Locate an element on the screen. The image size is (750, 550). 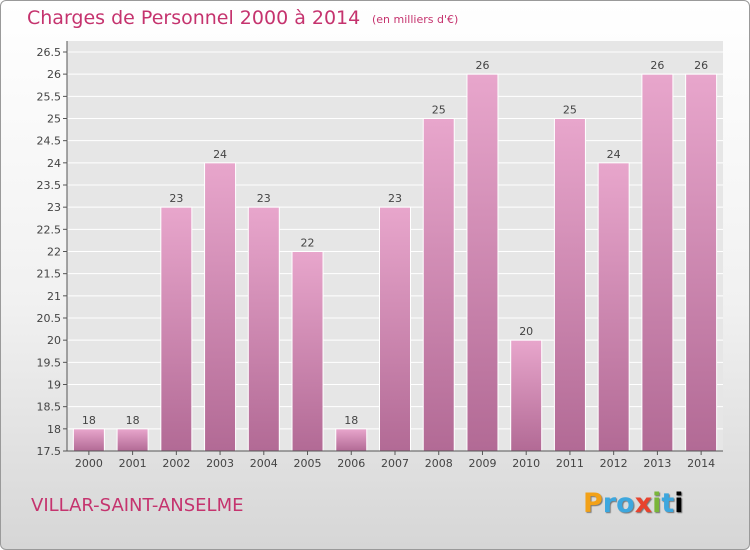
x-tick-label: 2003 is located at coordinates (220, 463).